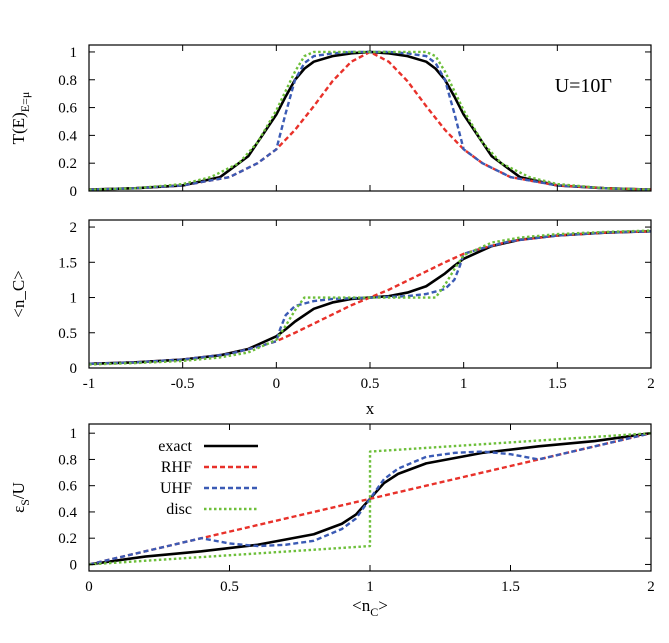 The width and height of the screenshot is (669, 643). I want to click on x-tick-label: -0.5, so click(183, 384).